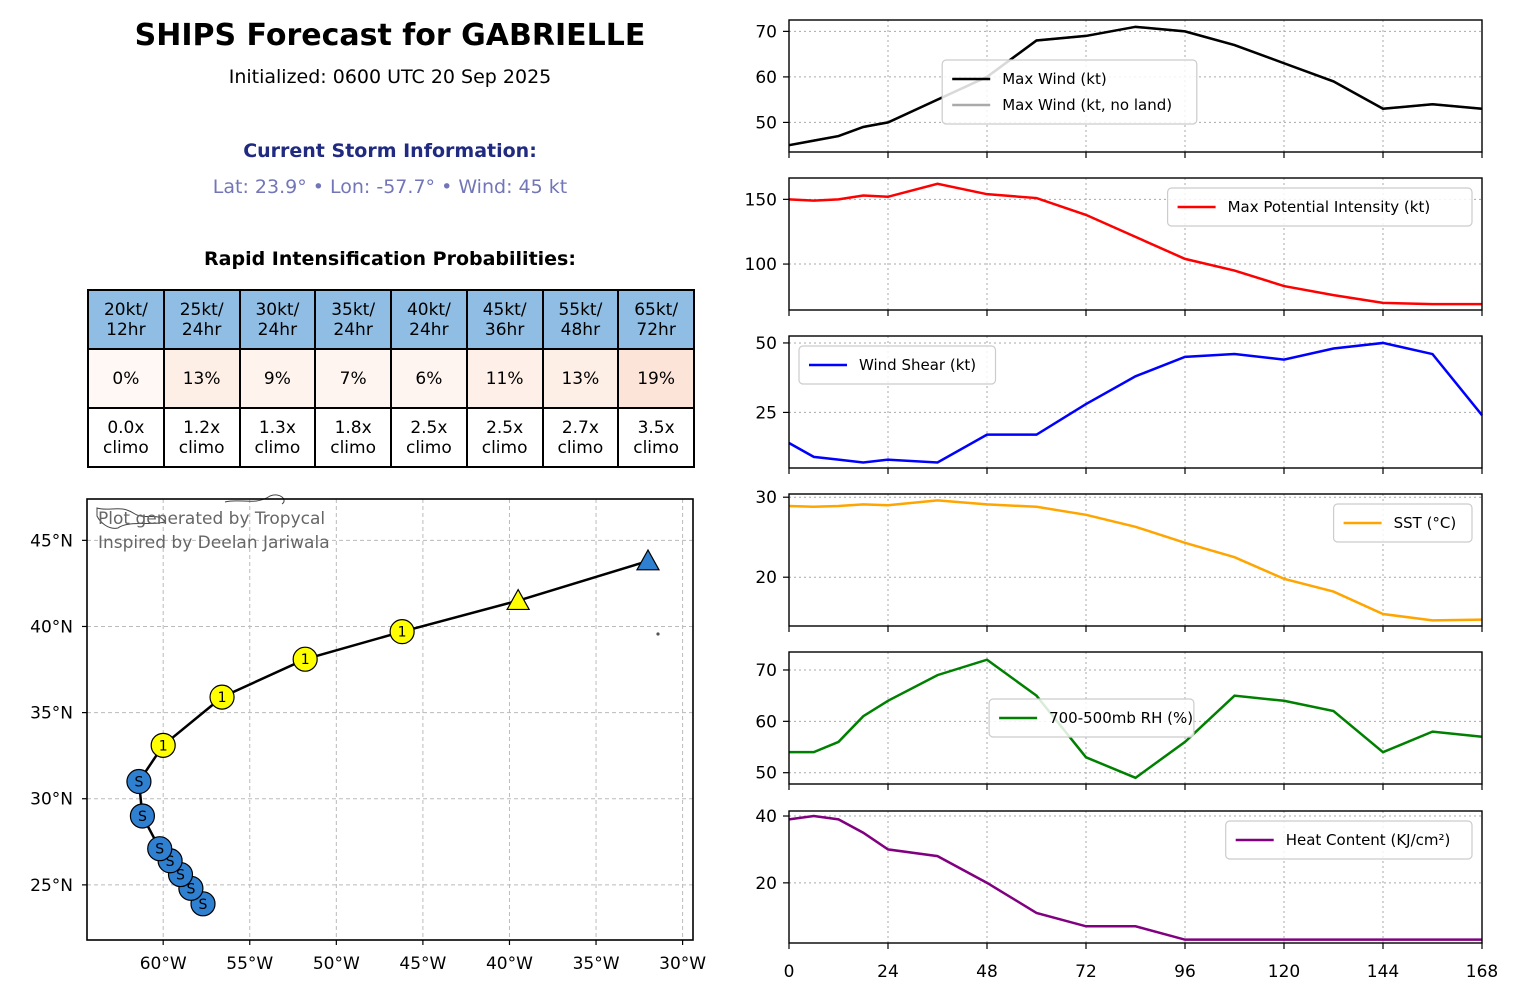  Describe the element at coordinates (51, 800) in the screenshot. I see `map-lat-label: 30°N` at that location.